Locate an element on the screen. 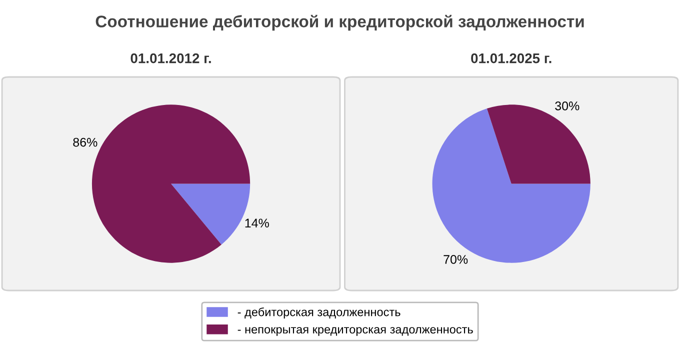  data-label: 30% is located at coordinates (567, 105).